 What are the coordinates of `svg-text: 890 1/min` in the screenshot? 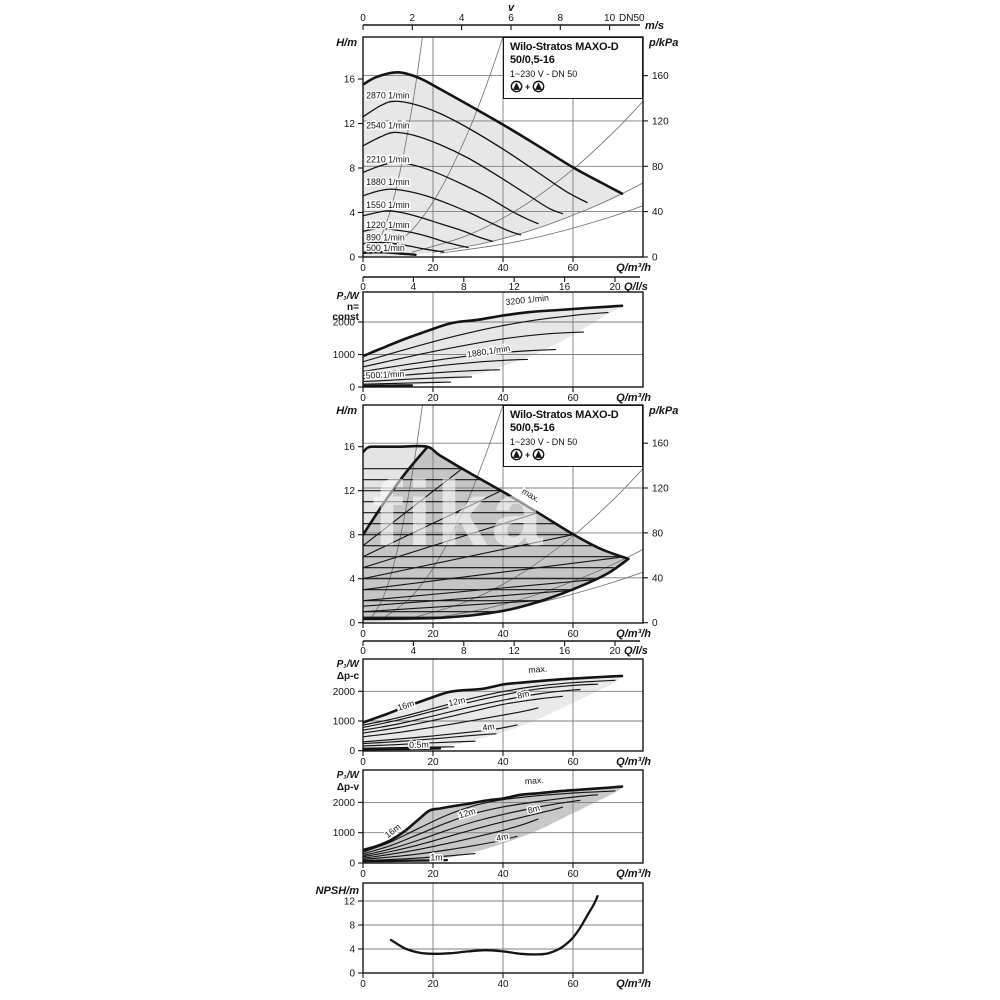 It's located at (385, 238).